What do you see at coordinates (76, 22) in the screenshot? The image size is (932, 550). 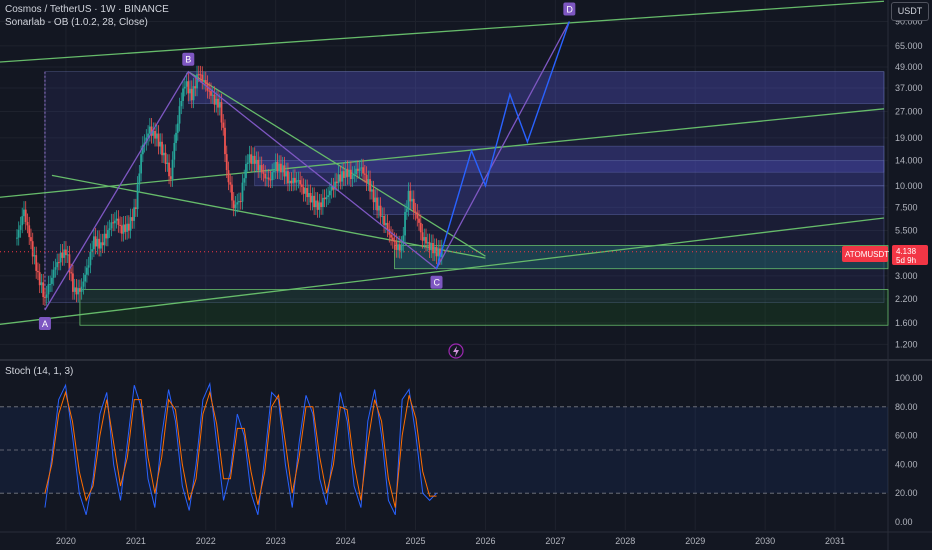 I see `indicator-title: Sonarlab - OB (1.0.2, 28, Close)` at bounding box center [76, 22].